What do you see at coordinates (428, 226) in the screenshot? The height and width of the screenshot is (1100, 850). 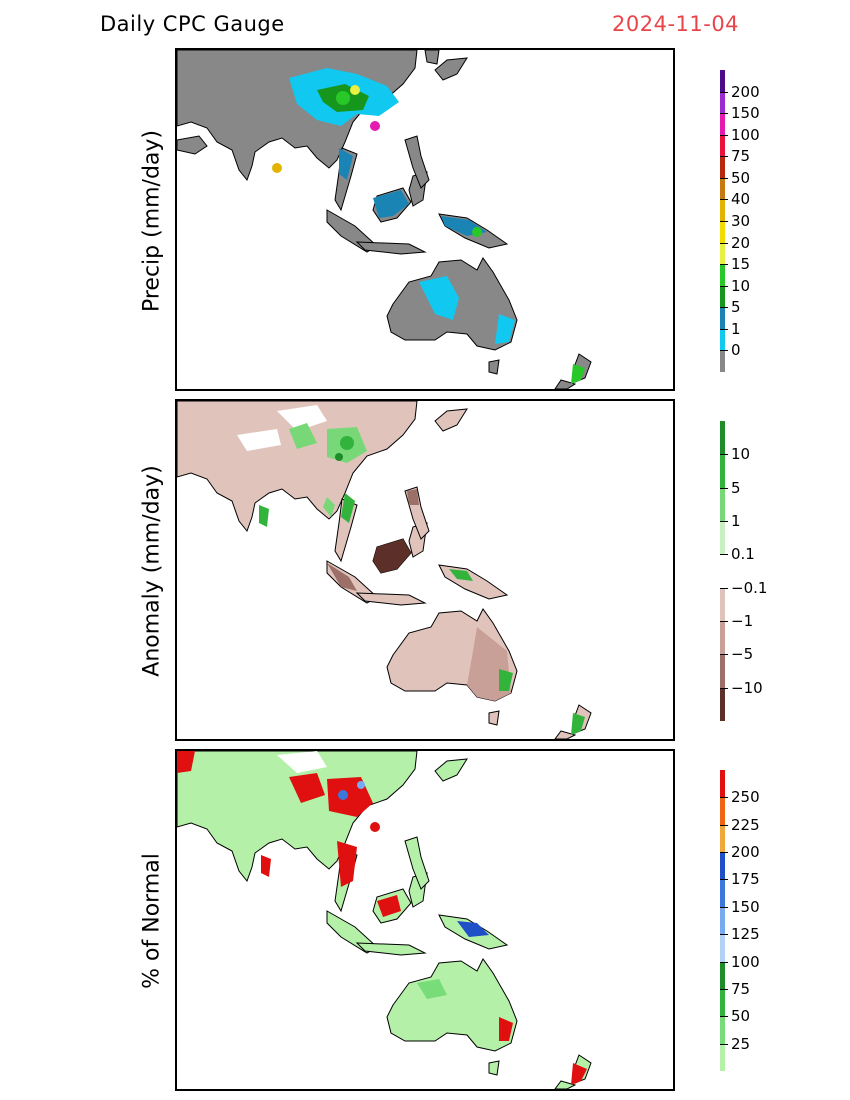 I see `precip-features` at bounding box center [428, 226].